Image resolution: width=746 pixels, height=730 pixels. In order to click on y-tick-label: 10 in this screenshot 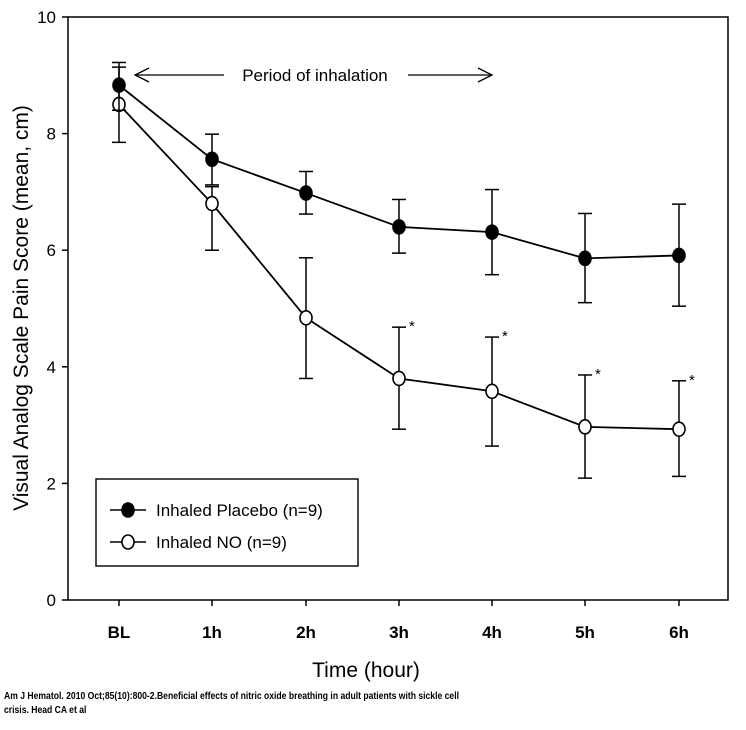, I will do `click(46, 17)`.